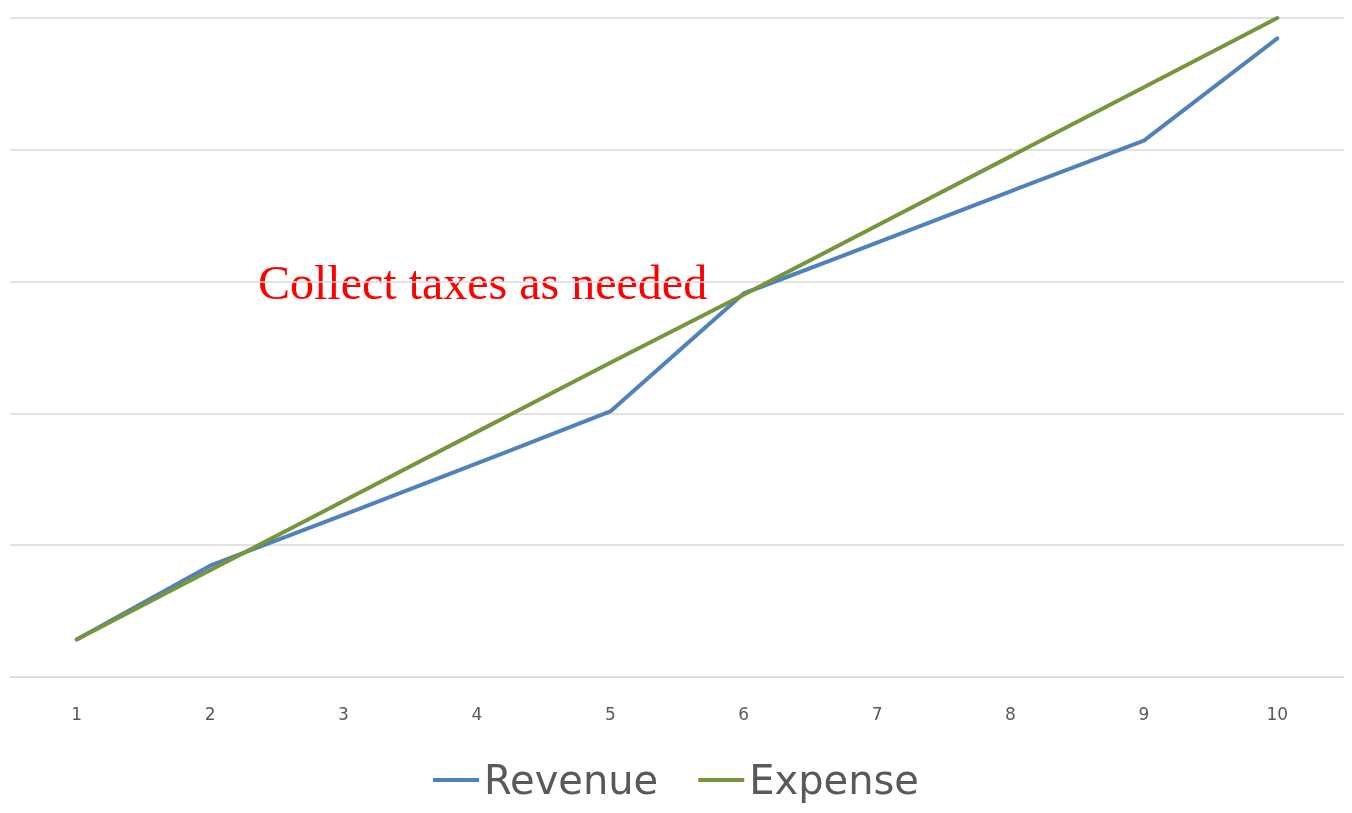  I want to click on x-tick-label: 2, so click(210, 713).